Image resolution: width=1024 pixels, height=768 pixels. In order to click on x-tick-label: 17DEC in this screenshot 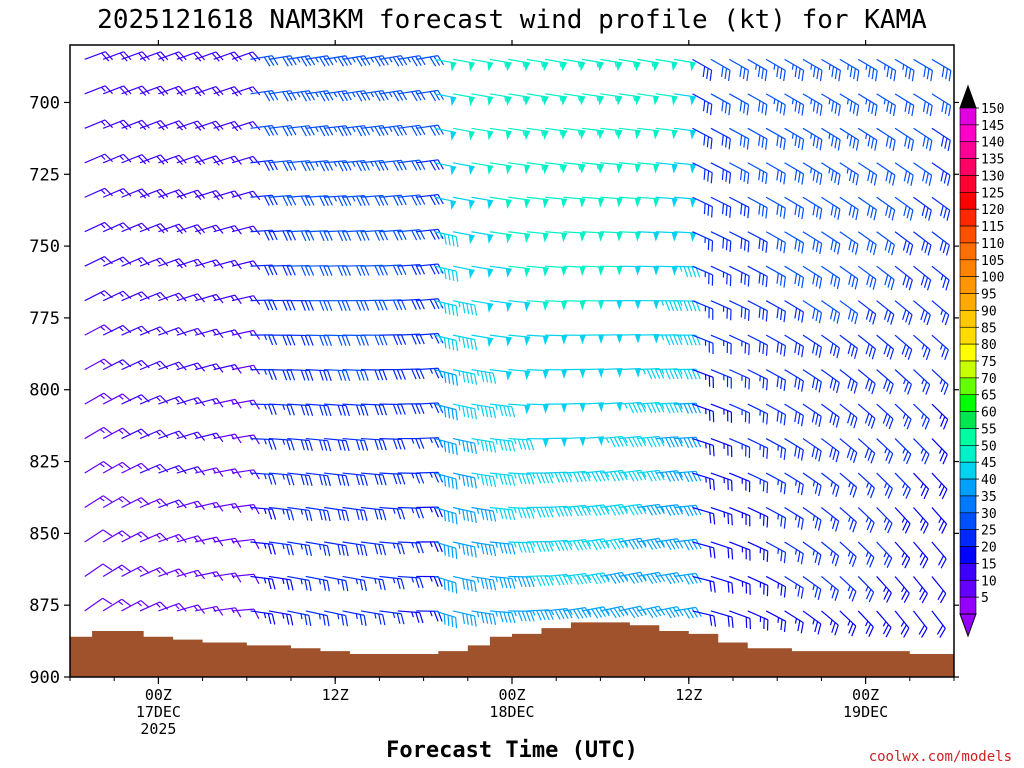, I will do `click(158, 712)`.